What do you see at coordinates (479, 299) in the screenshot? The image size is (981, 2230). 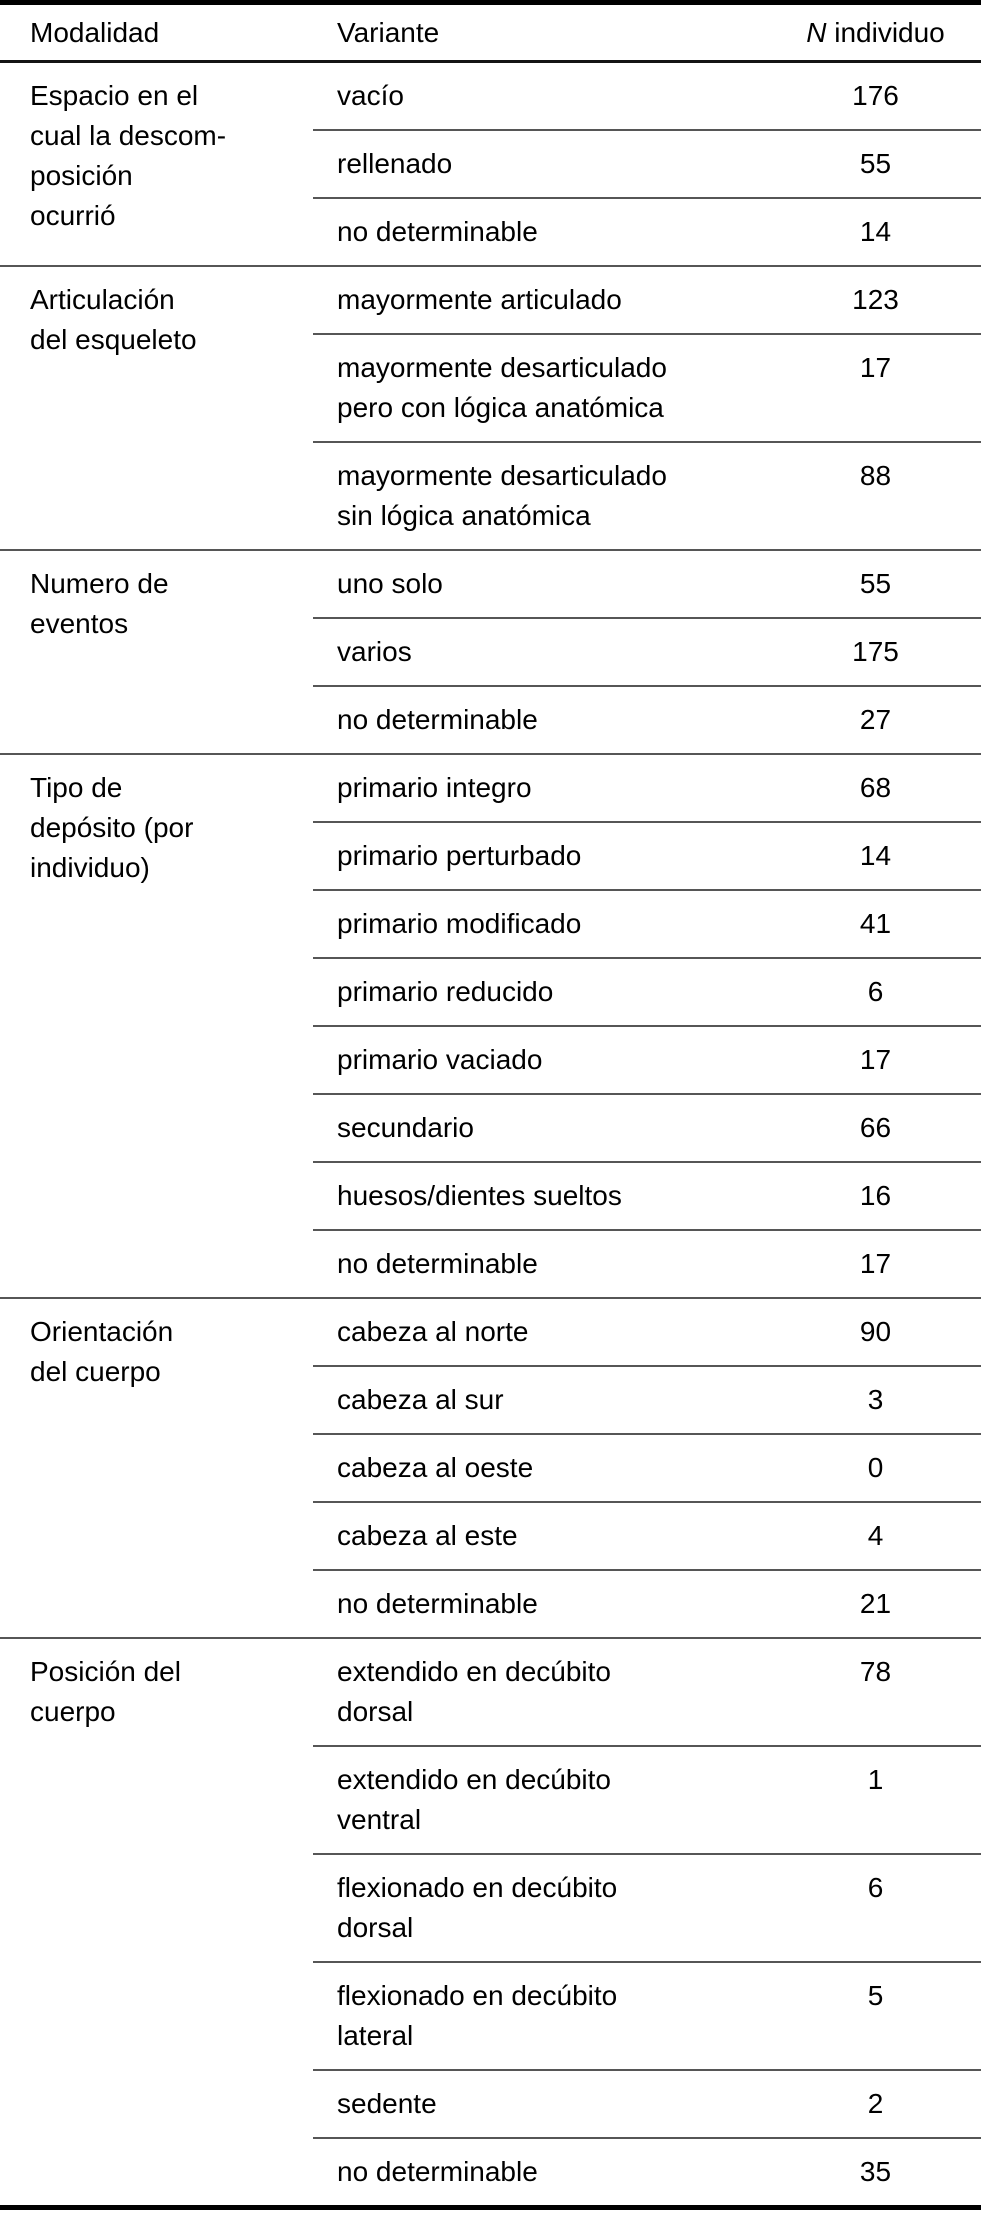 I see `variant-label: mayormente articulado` at bounding box center [479, 299].